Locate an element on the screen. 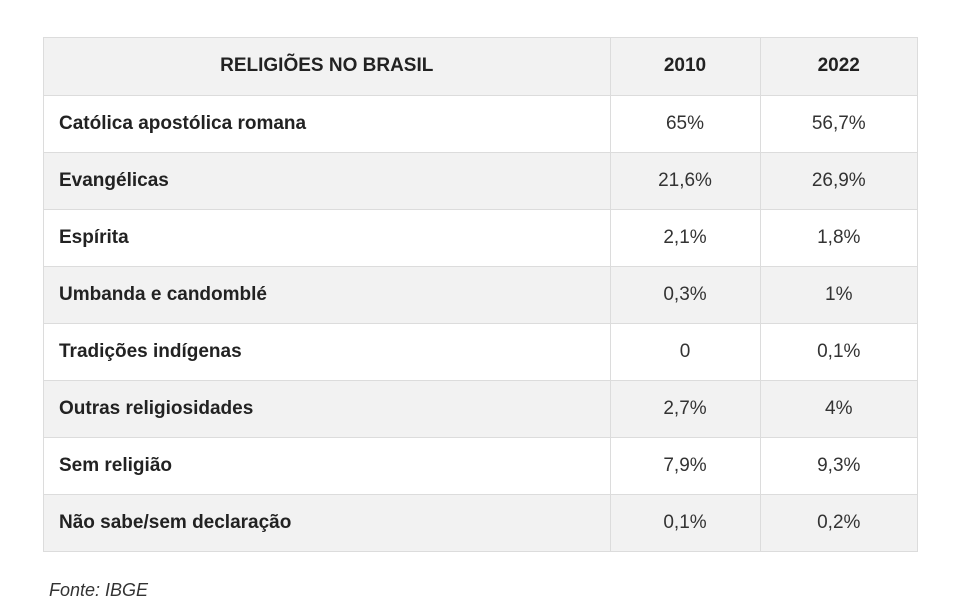  value-2010: 0,1% is located at coordinates (685, 522).